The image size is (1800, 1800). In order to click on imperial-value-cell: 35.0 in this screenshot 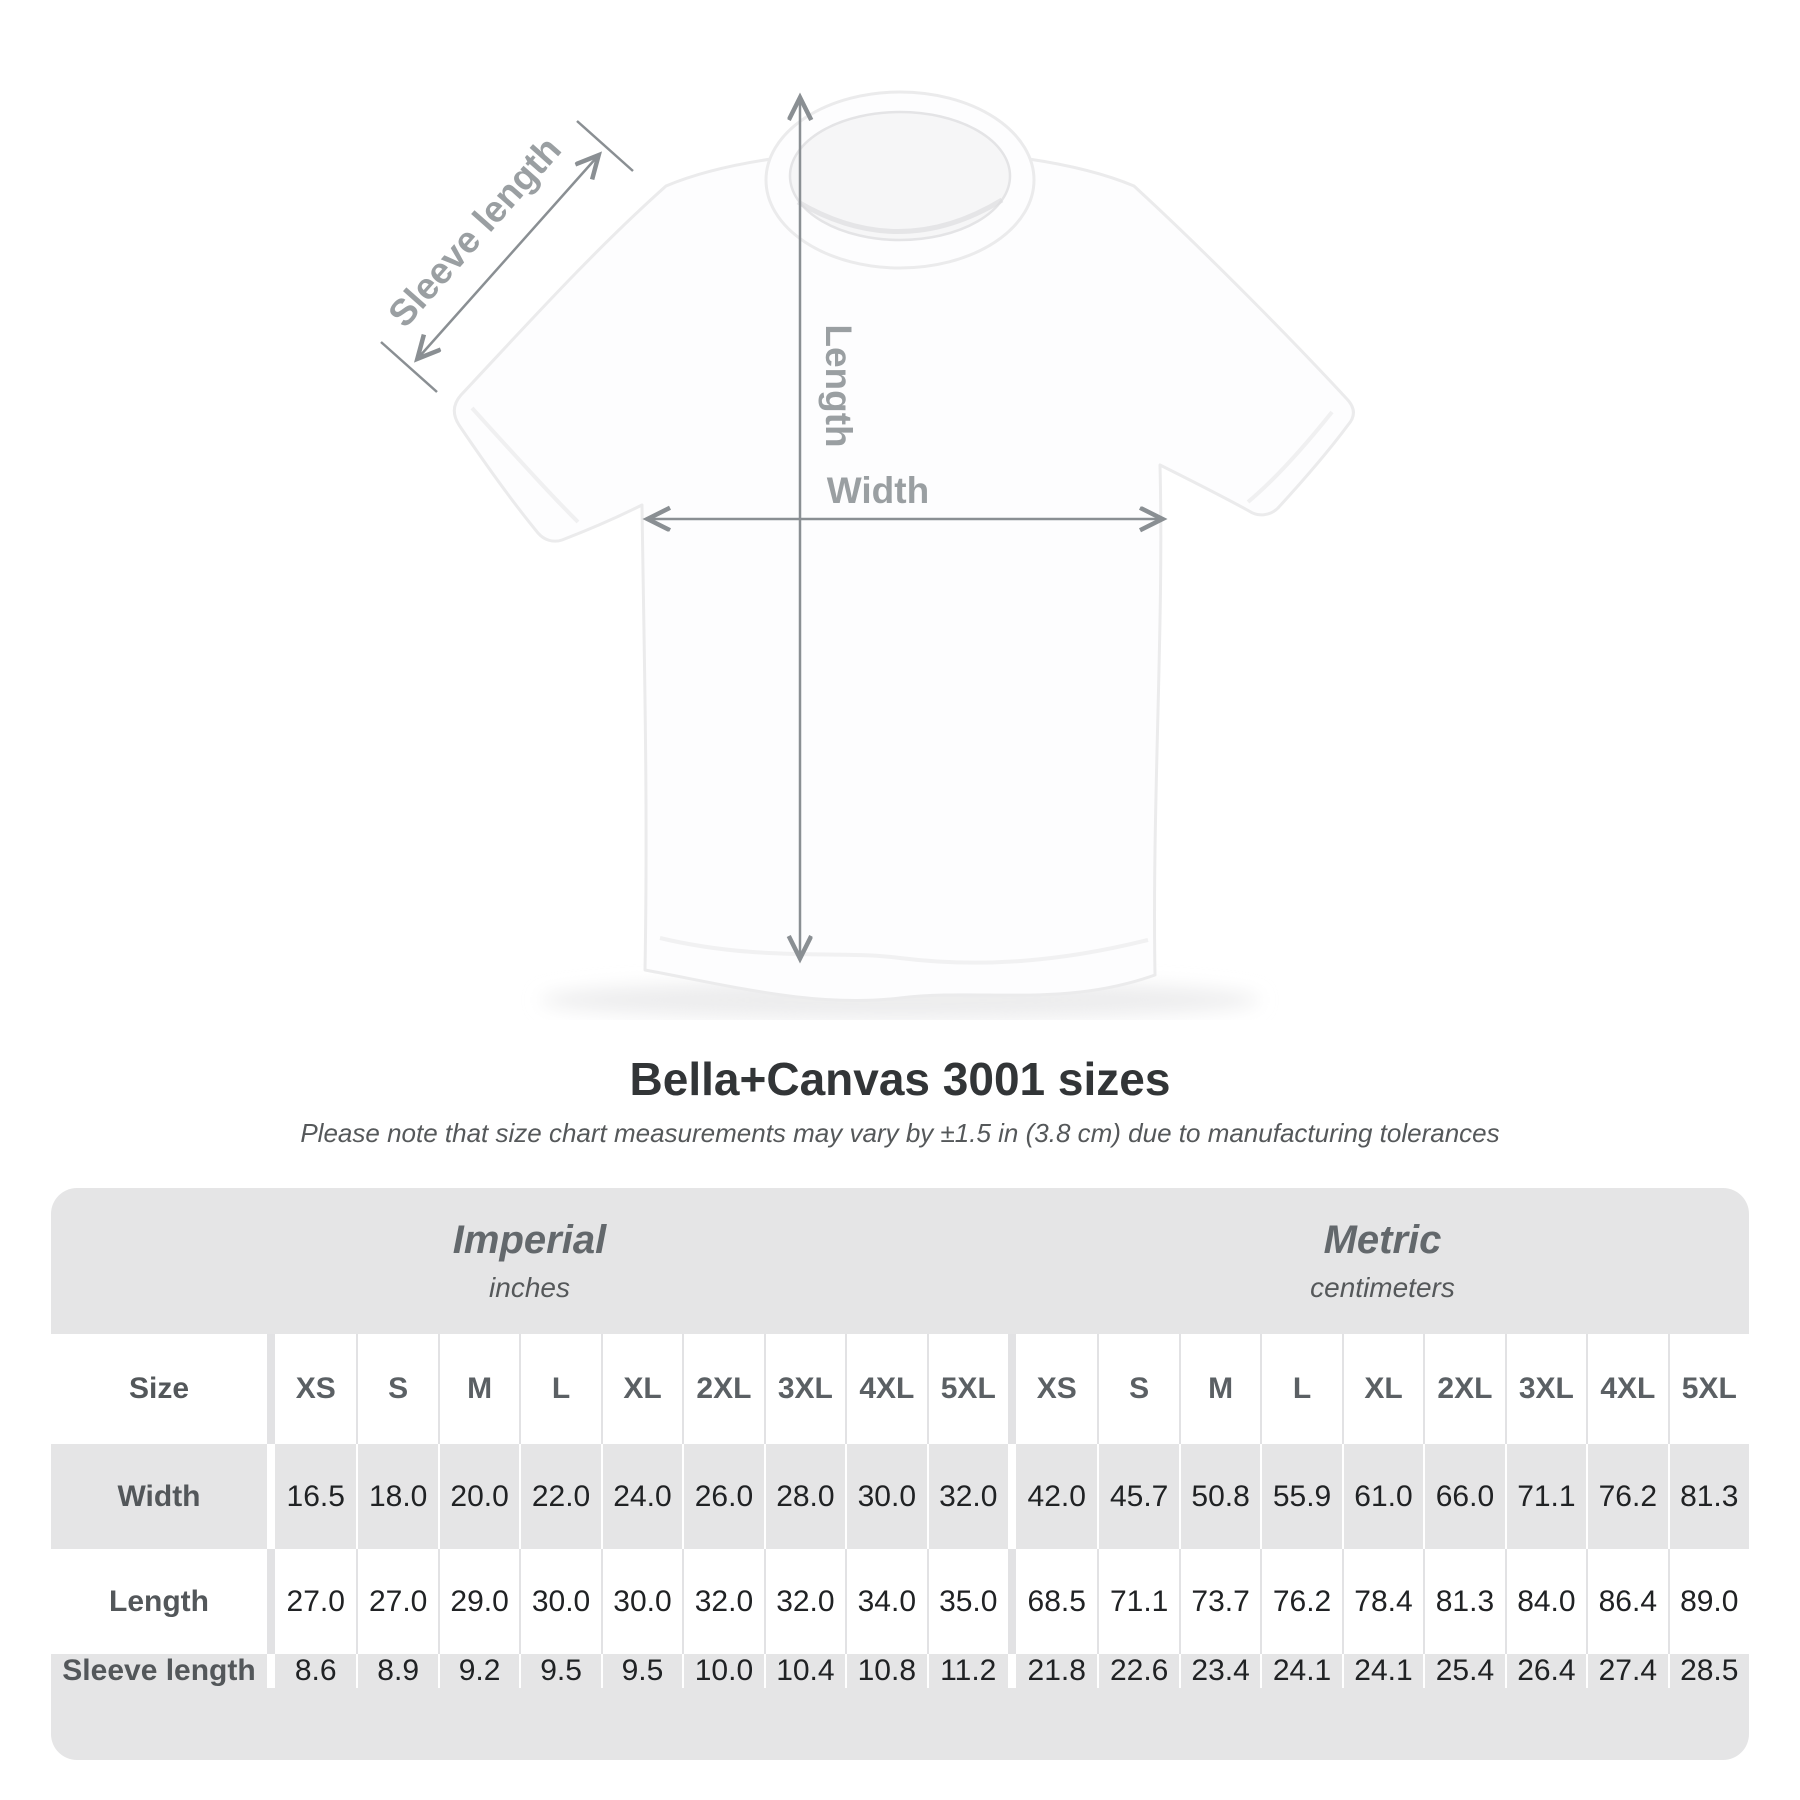, I will do `click(967, 1601)`.